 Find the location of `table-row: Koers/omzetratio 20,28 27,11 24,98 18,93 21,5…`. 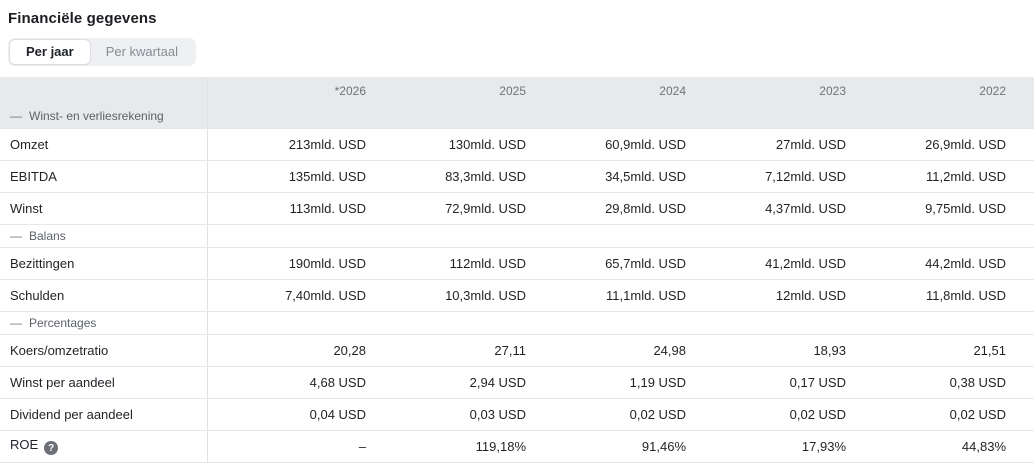

table-row: Koers/omzetratio 20,28 27,11 24,98 18,93 21,5… is located at coordinates (517, 350).